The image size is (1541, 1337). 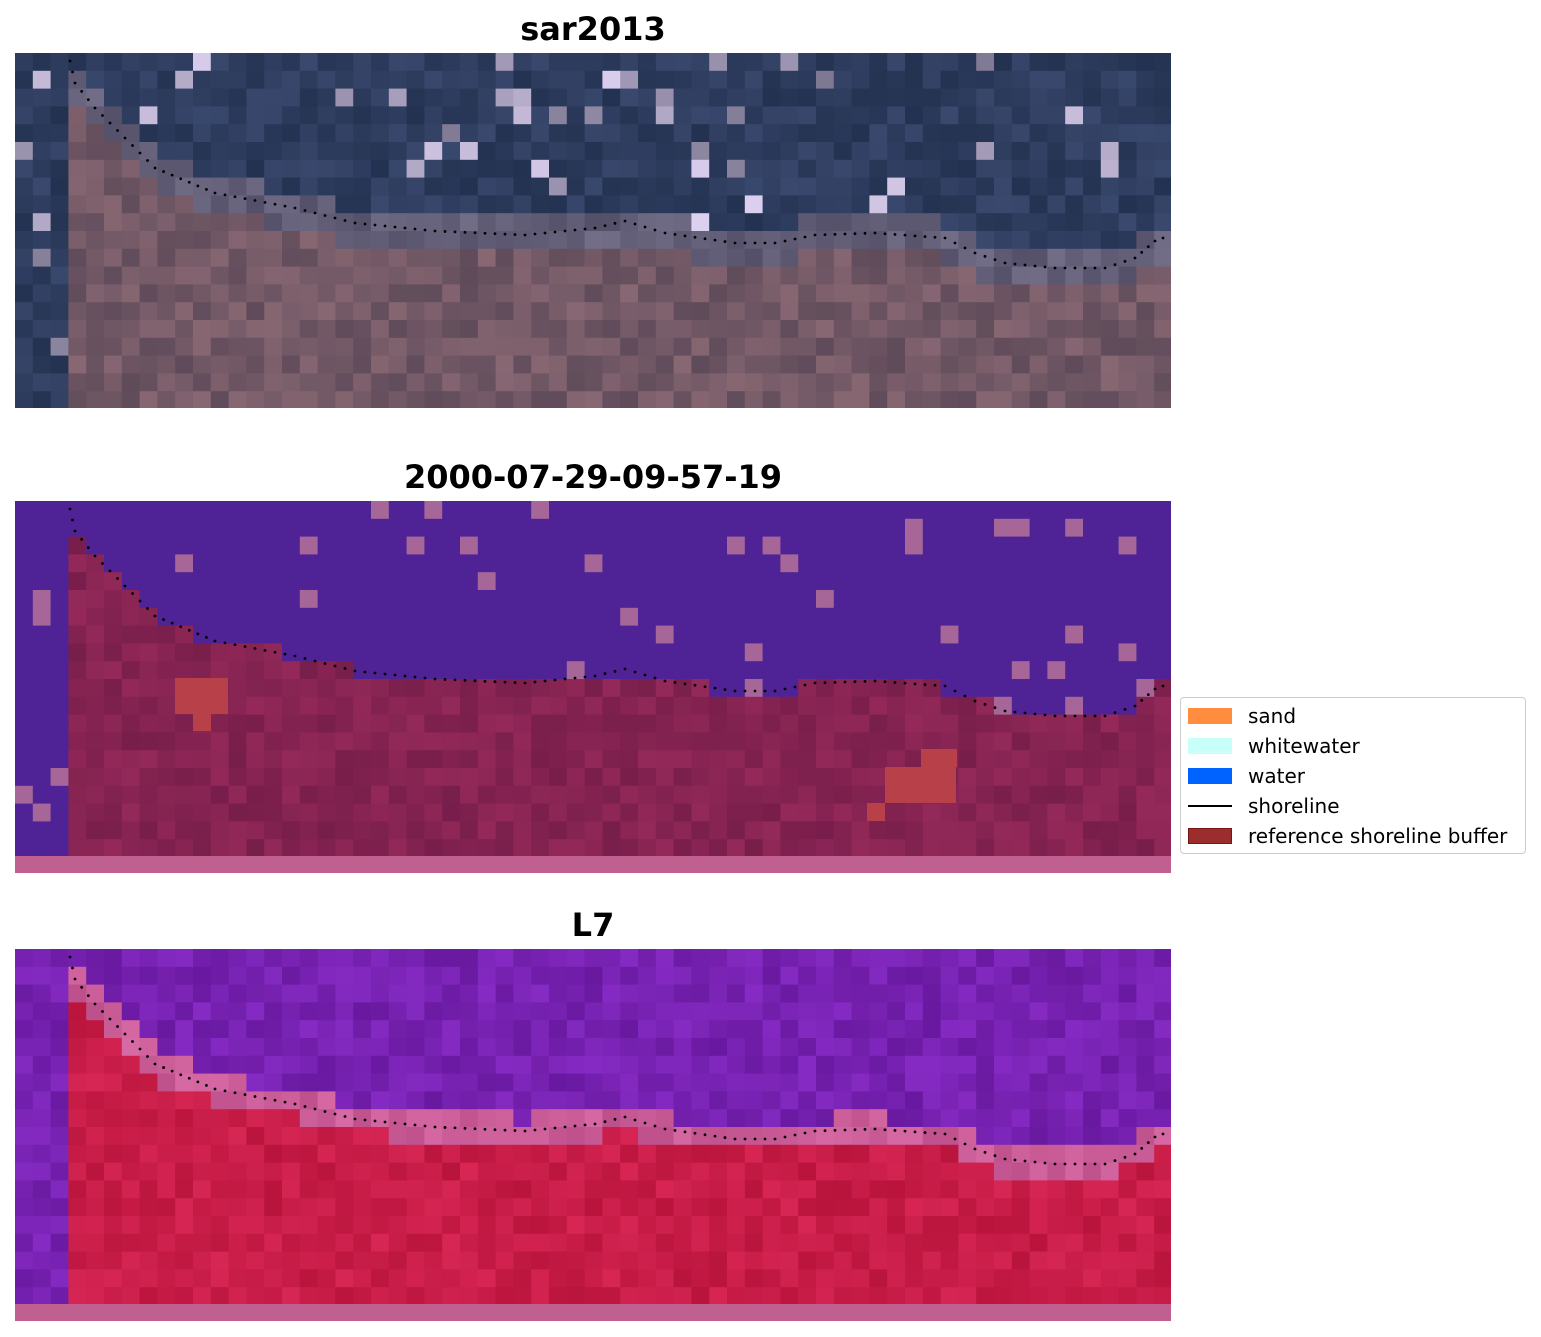 I want to click on legend-item-reference-buffer: reference shoreline buffer, so click(x=1348, y=836).